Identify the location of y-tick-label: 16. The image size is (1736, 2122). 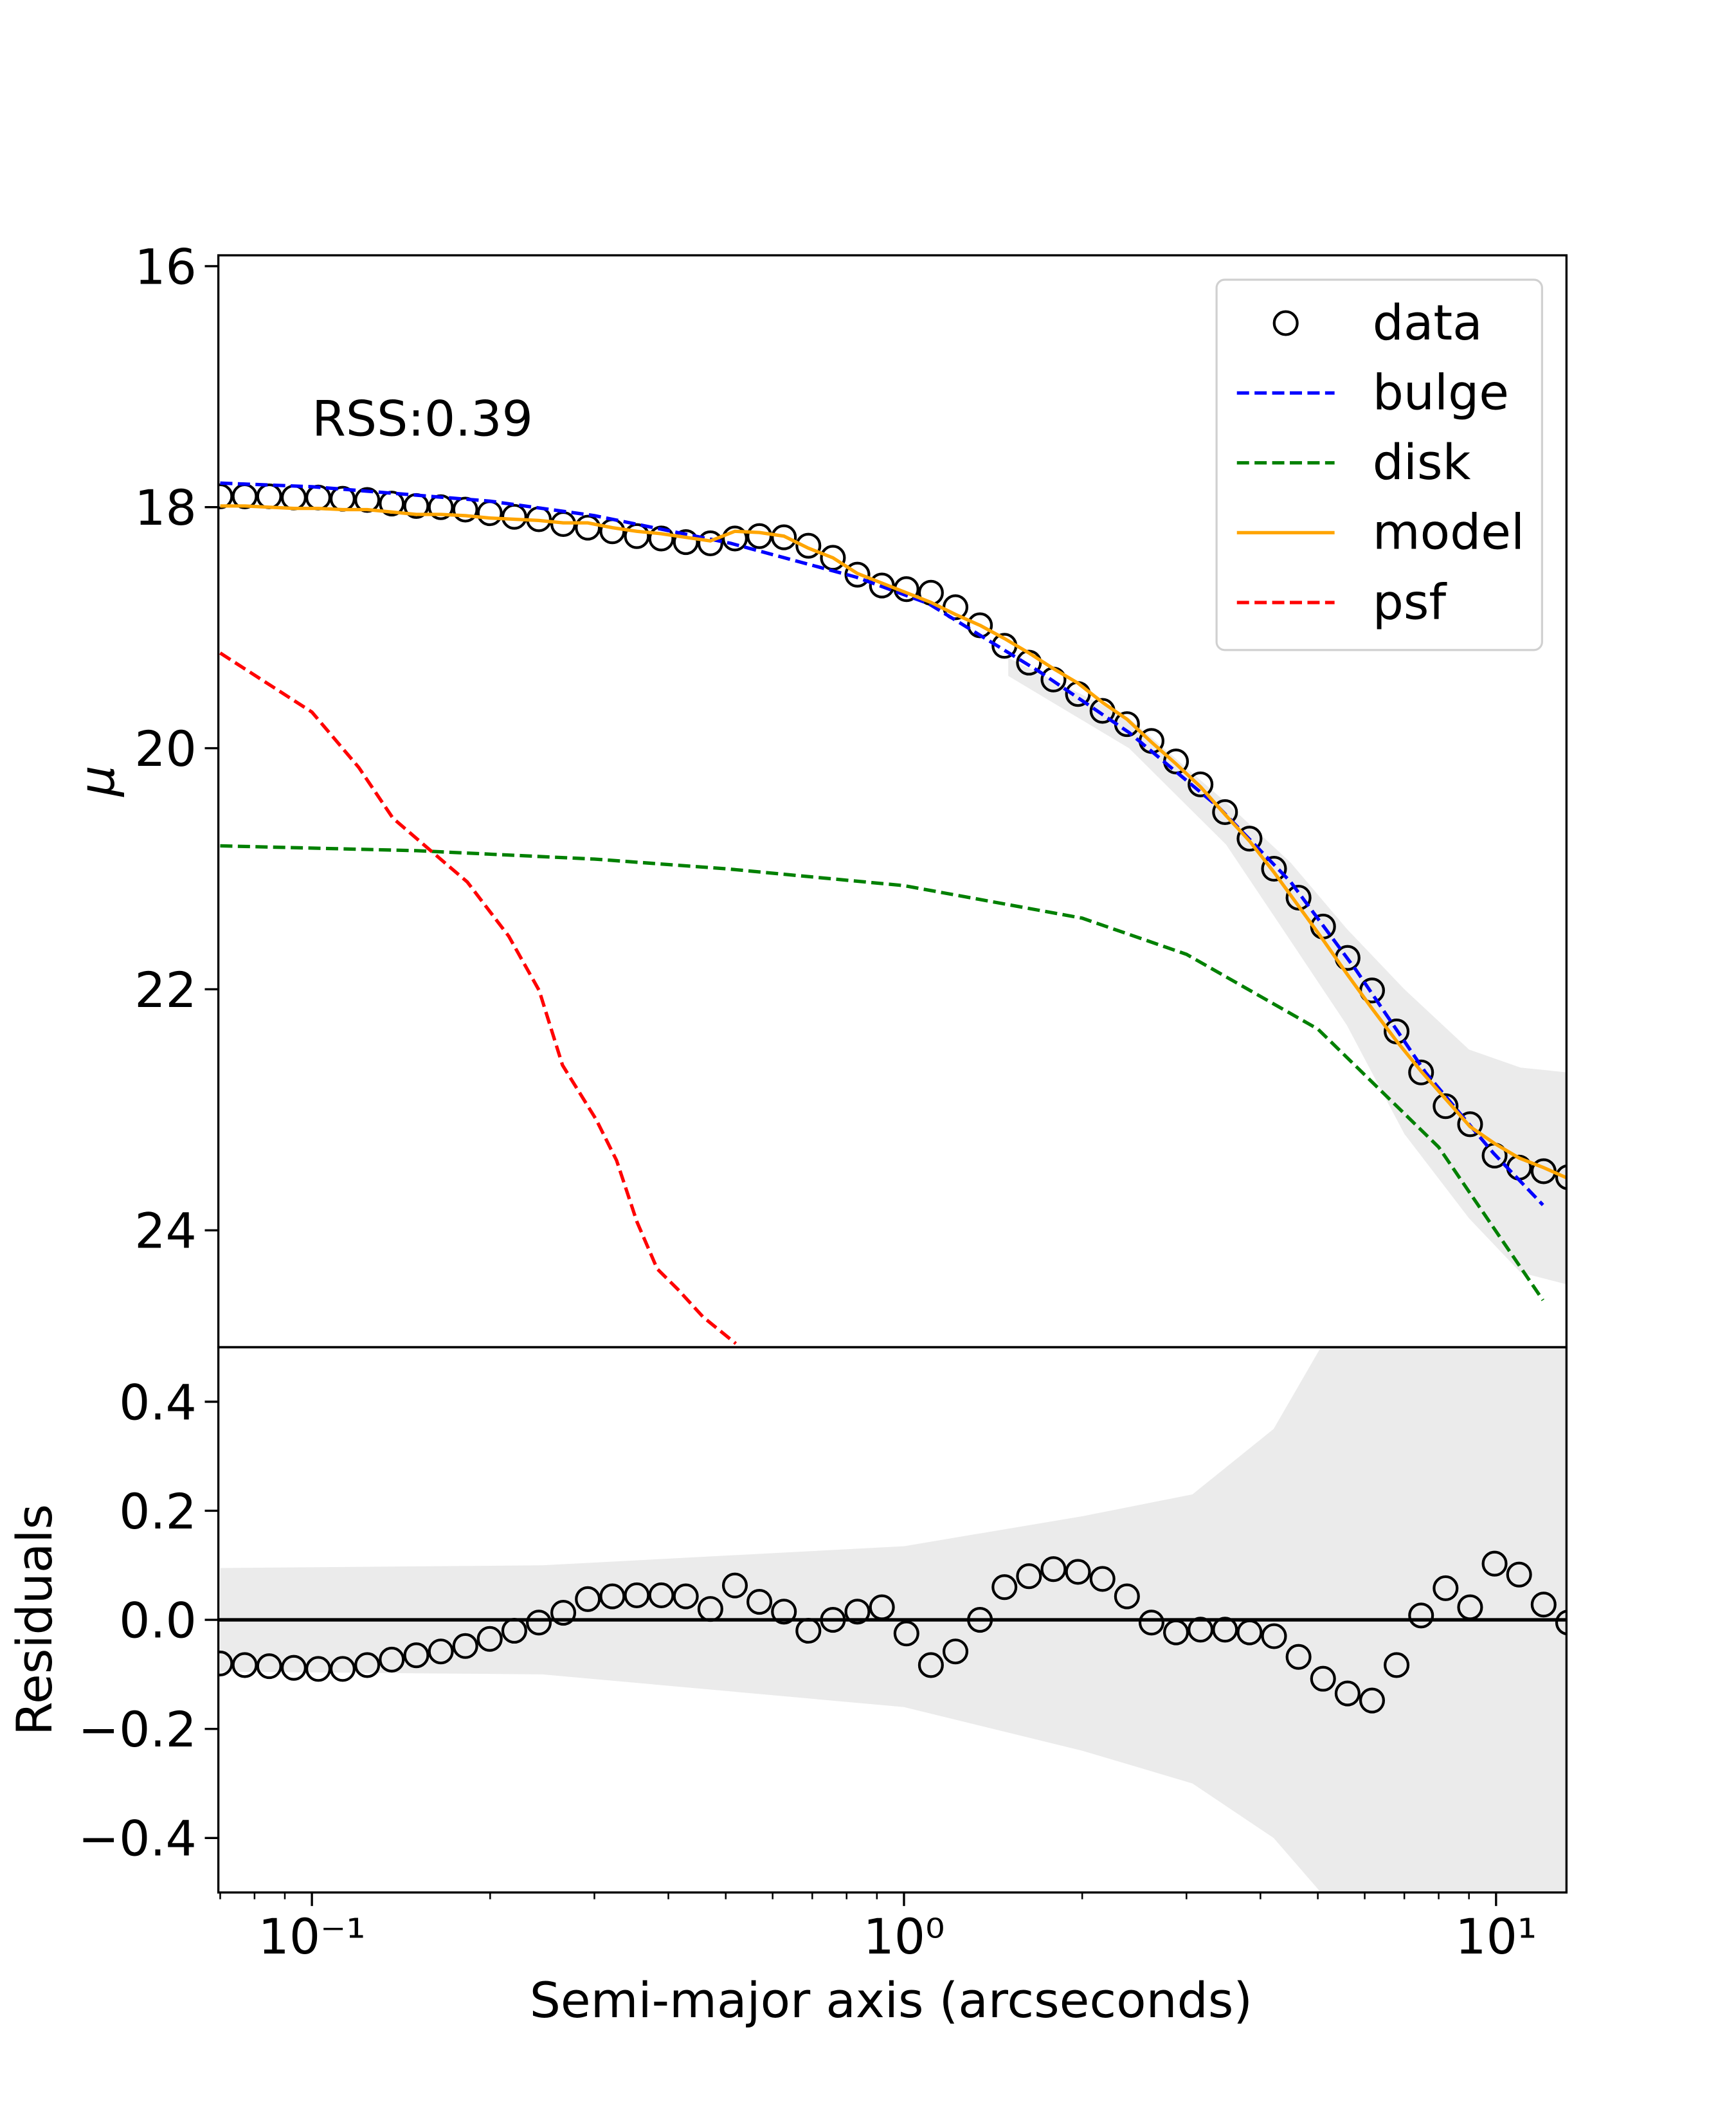
(166, 267).